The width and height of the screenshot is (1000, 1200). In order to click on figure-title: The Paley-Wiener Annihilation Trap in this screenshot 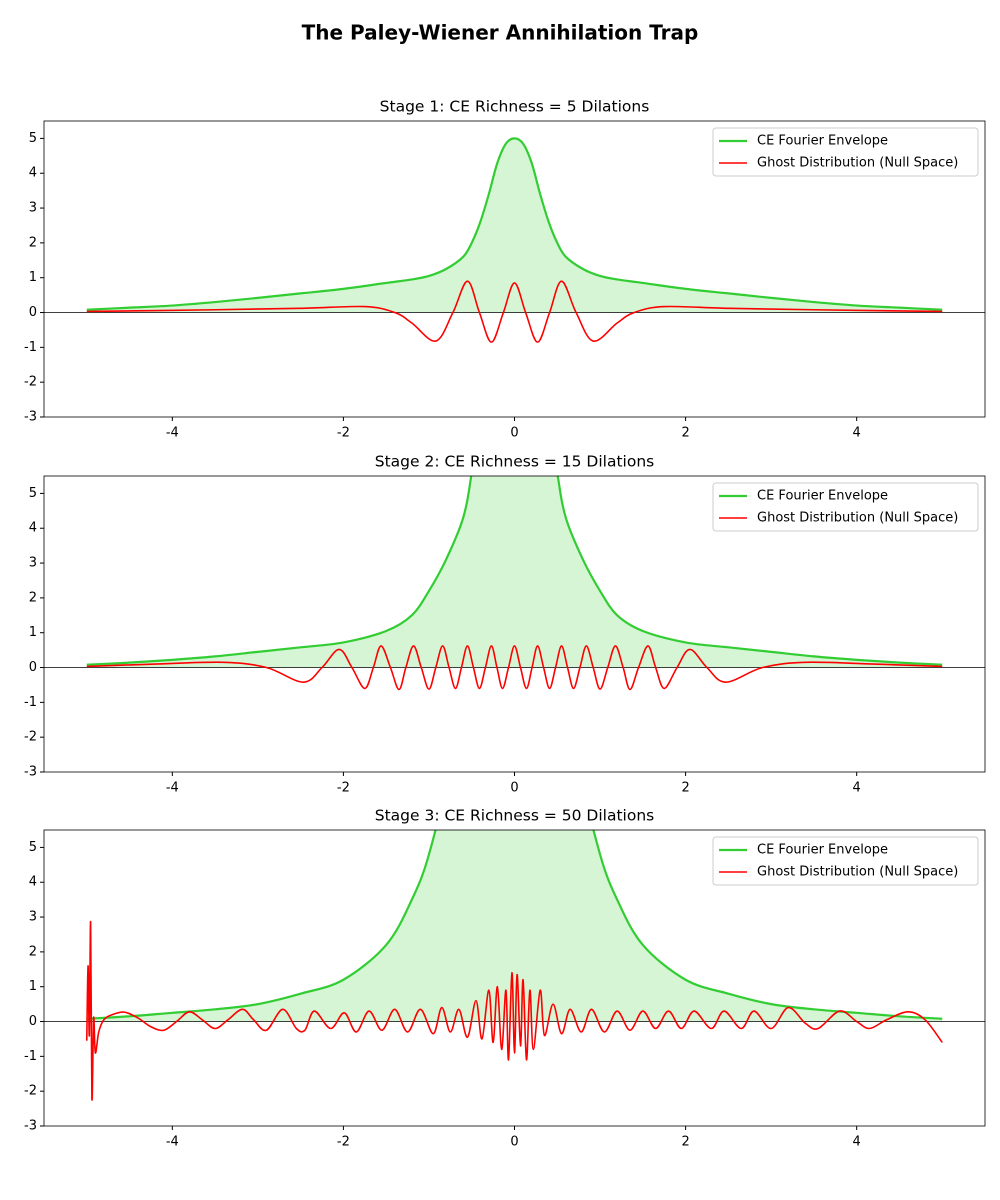, I will do `click(500, 33)`.